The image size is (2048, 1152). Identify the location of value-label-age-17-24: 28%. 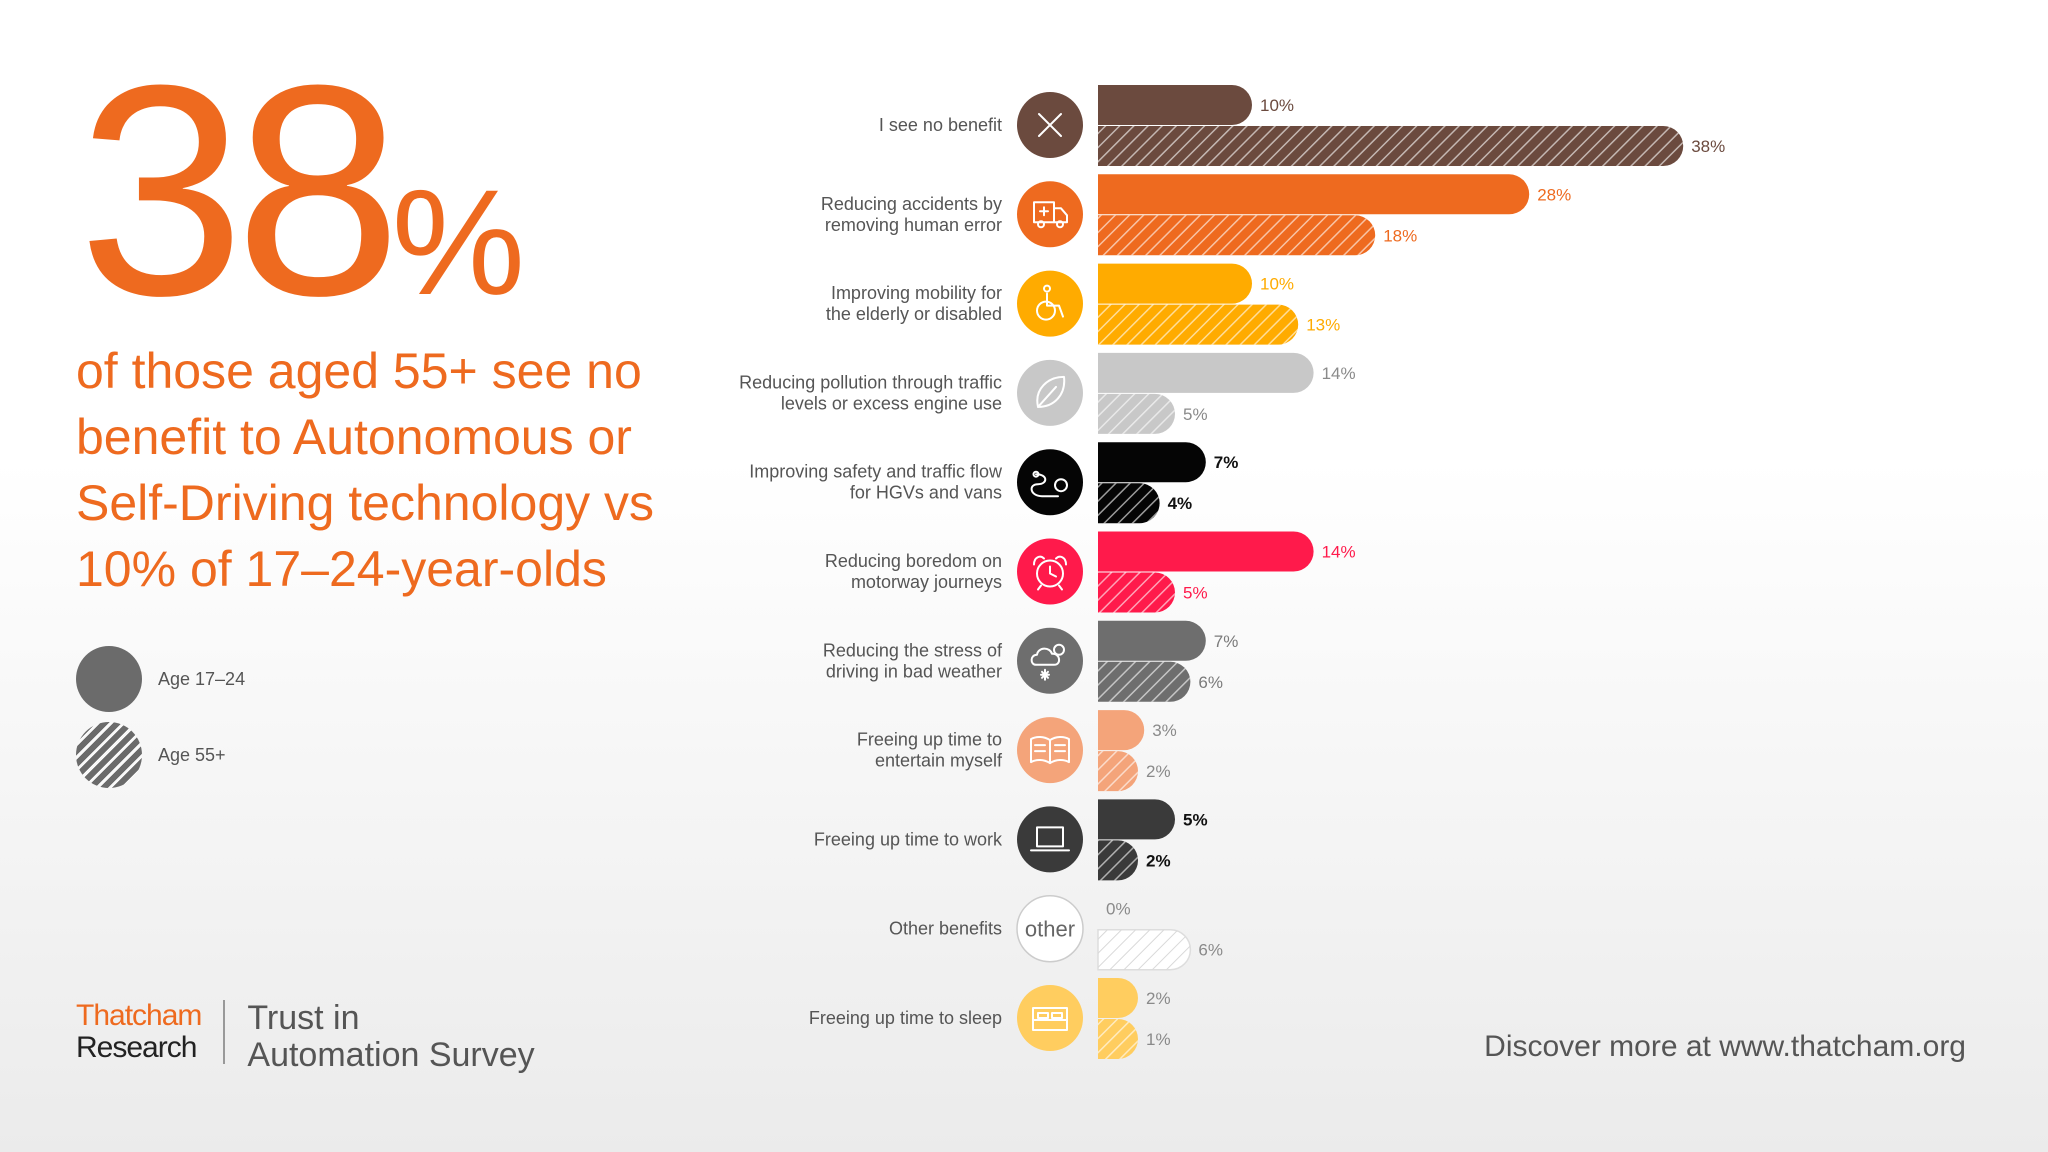
(1554, 194).